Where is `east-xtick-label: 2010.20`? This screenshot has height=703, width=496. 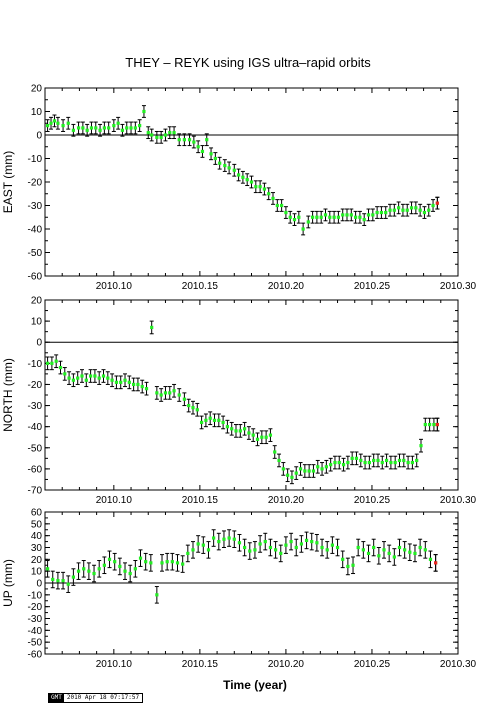
east-xtick-label: 2010.20 is located at coordinates (286, 286).